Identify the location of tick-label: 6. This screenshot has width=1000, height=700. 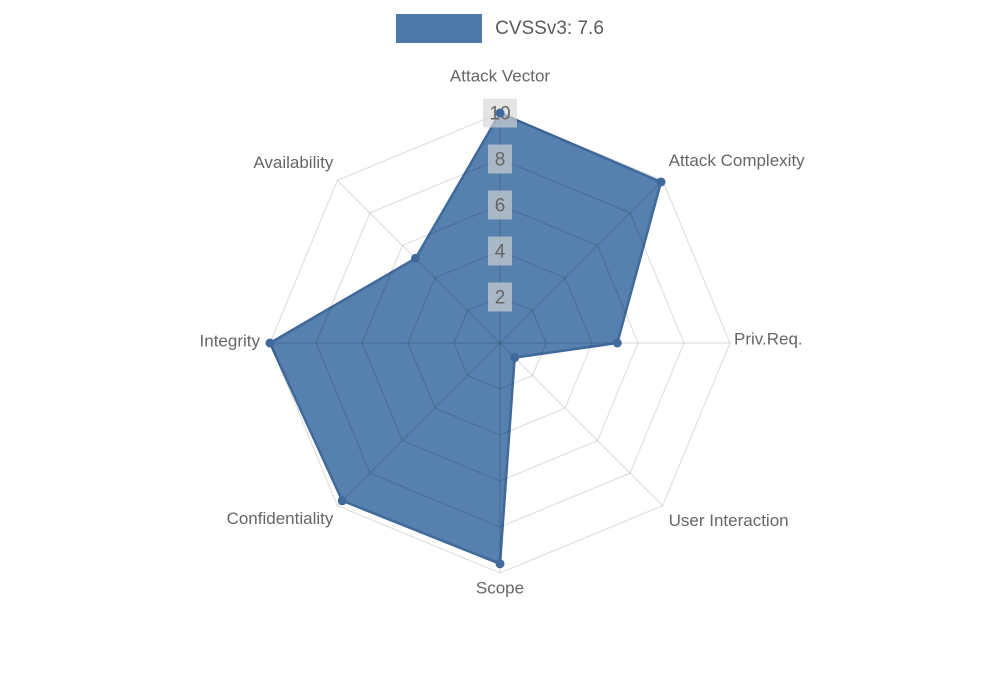
(500, 206).